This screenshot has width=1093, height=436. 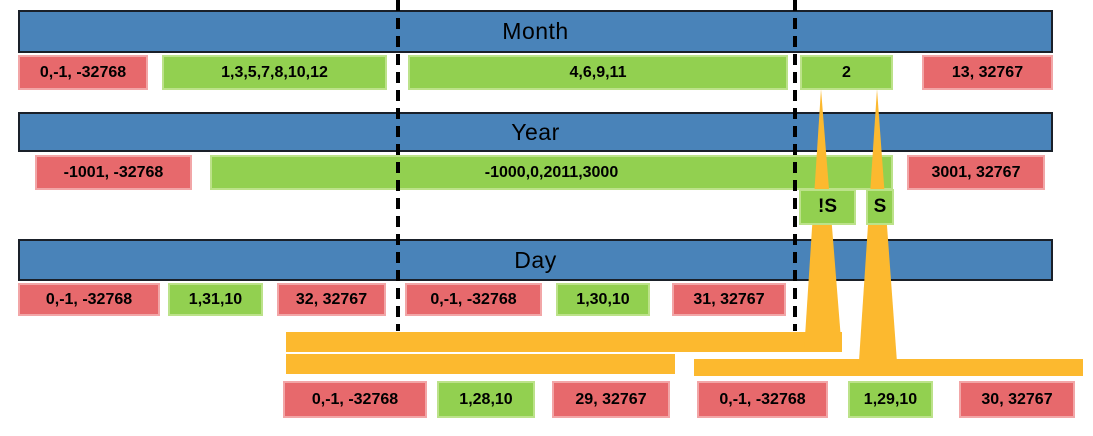 I want to click on leap-group-bar, so click(x=888, y=367).